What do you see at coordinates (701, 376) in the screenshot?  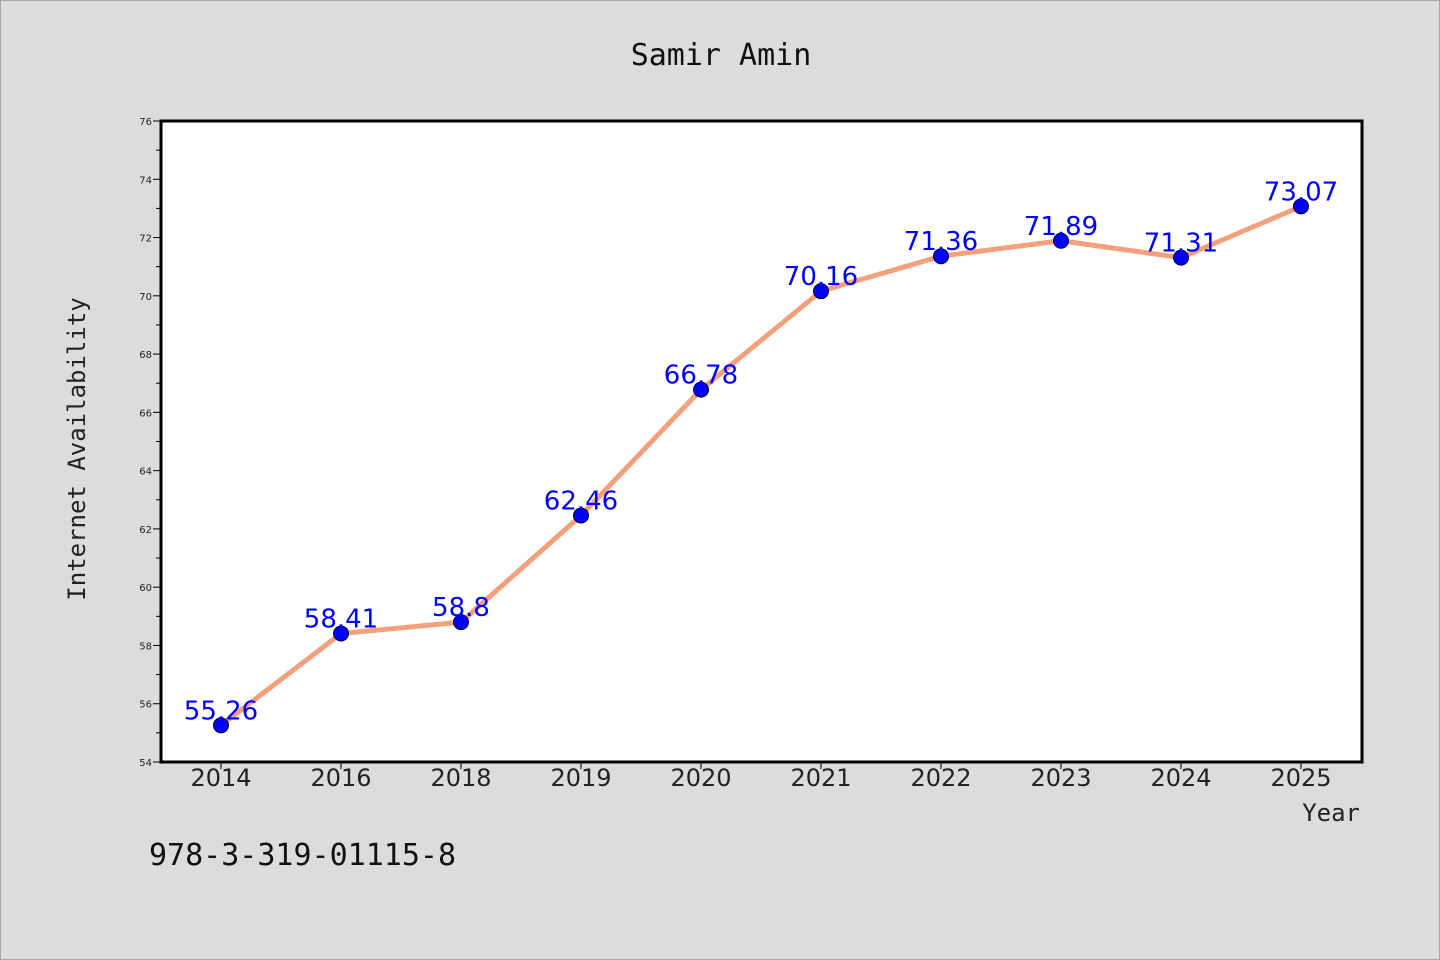 I see `data-label: 66.78` at bounding box center [701, 376].